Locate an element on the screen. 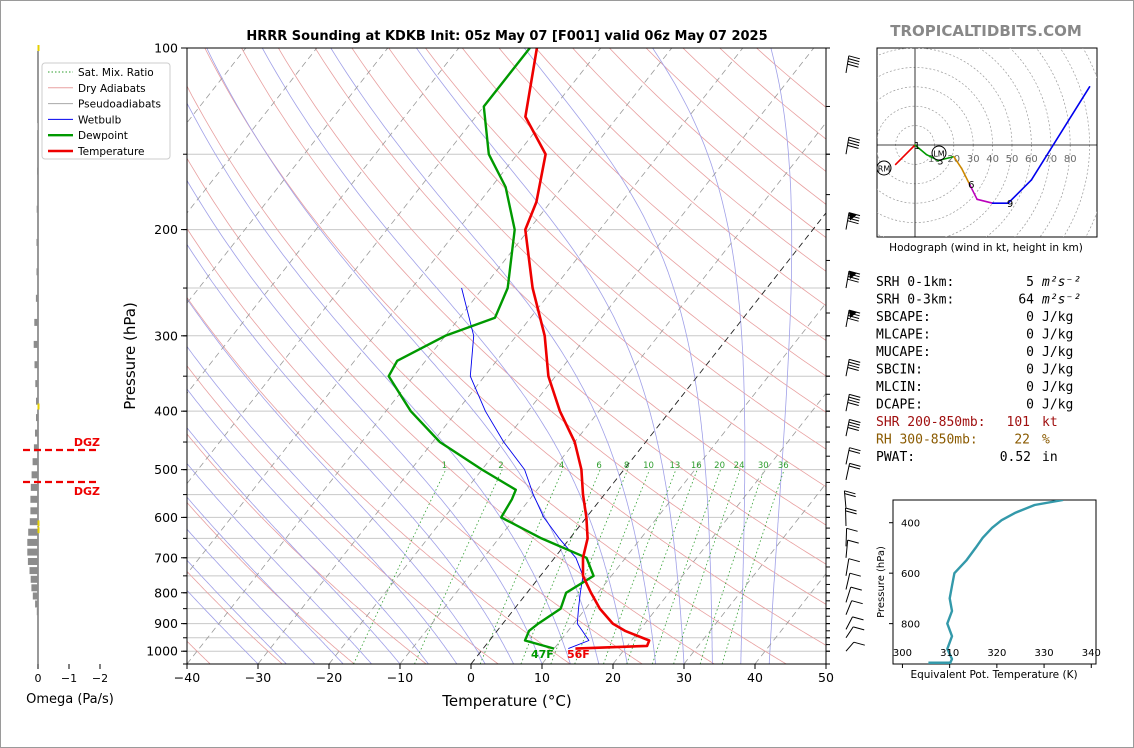 The width and height of the screenshot is (1134, 748). legend-label: Wetbulb is located at coordinates (100, 120).